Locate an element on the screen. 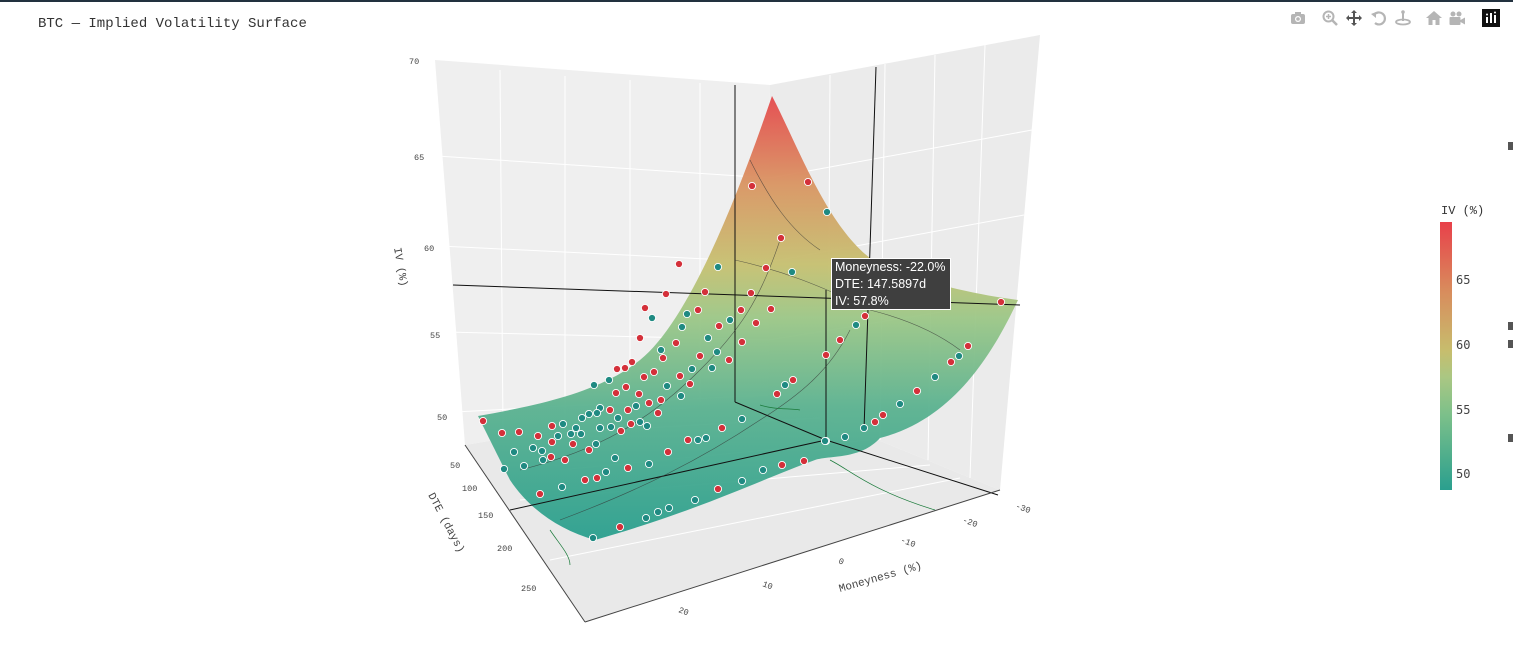 This screenshot has width=1513, height=646. pan-icon is located at coordinates (1355, 18).